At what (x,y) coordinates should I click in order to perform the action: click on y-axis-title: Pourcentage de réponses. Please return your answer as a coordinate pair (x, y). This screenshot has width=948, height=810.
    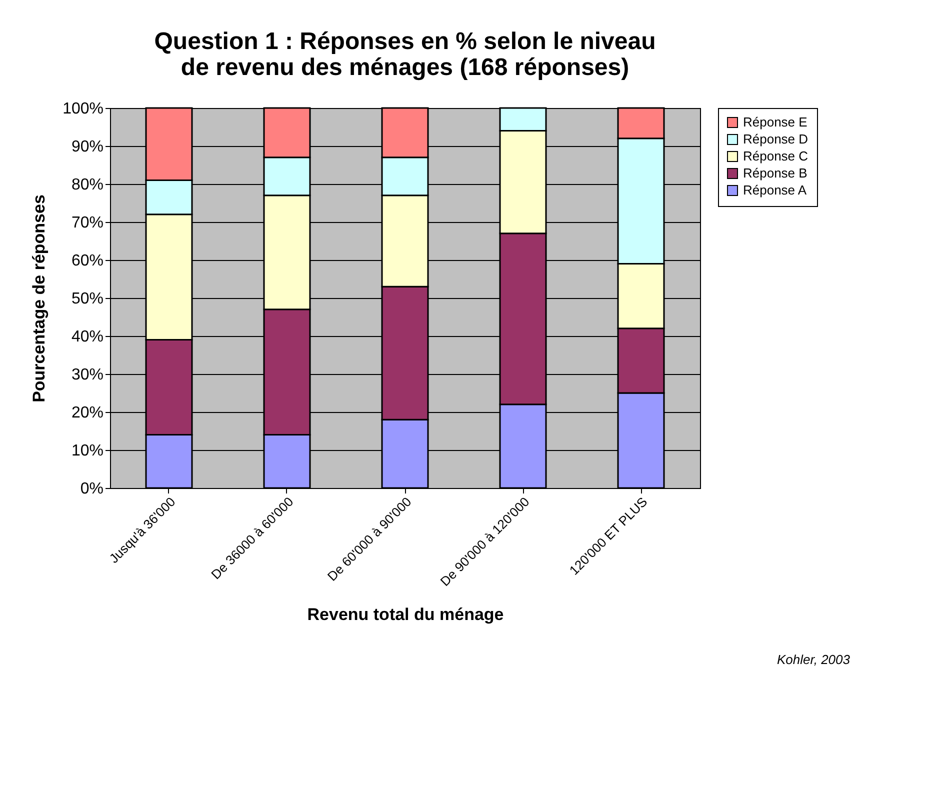
    Looking at the image, I should click on (39, 298).